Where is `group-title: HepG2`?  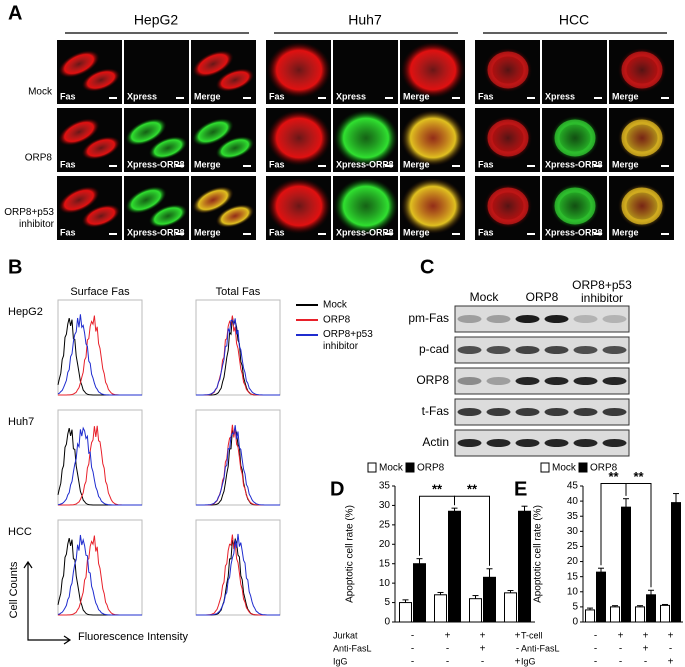 group-title: HepG2 is located at coordinates (156, 20).